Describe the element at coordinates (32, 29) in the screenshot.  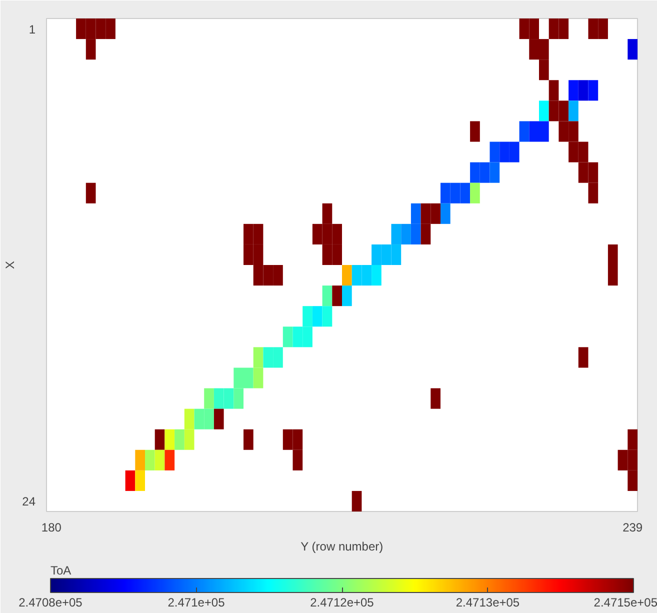
I see `y-tick-label: 1` at that location.